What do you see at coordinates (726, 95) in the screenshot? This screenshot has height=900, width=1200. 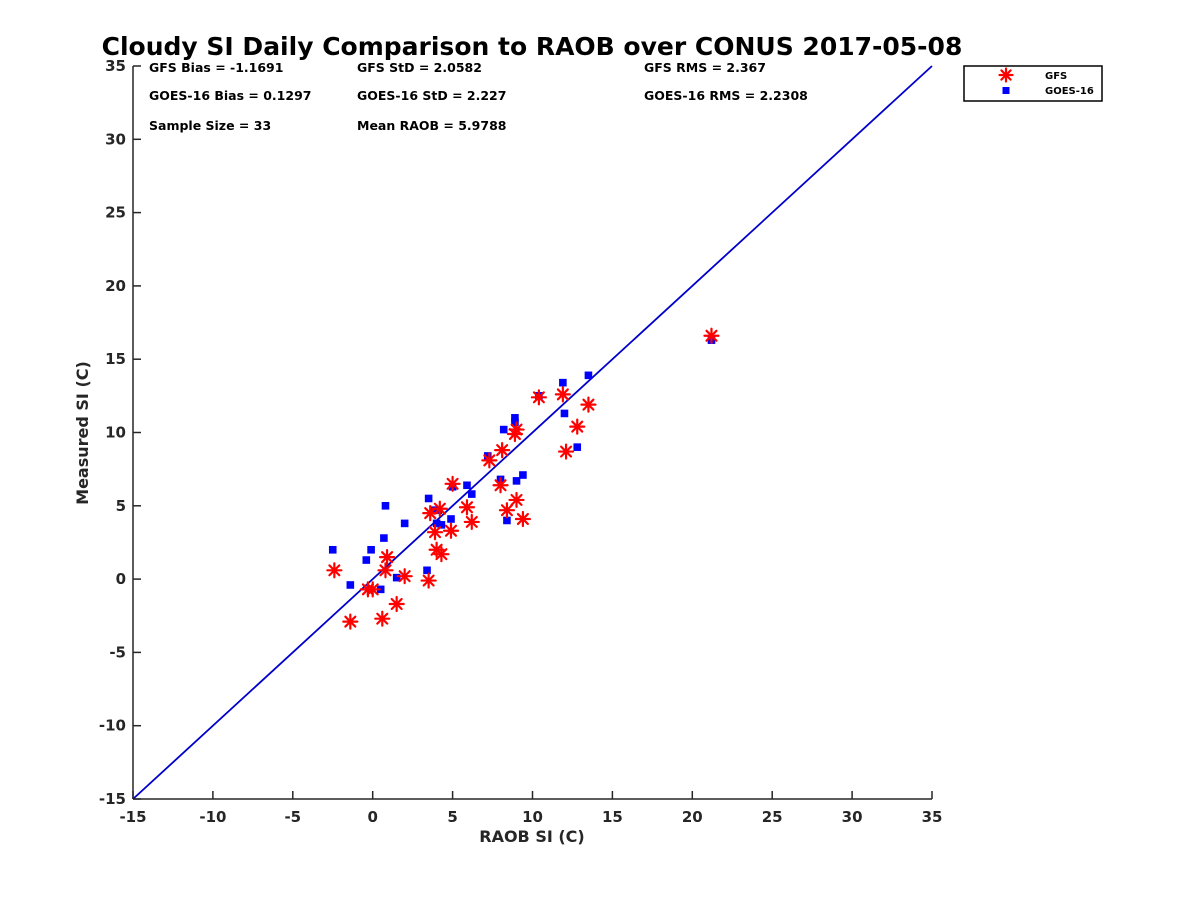 I see `stat-goes-rms: GOES-16 RMS = 2.2308` at bounding box center [726, 95].